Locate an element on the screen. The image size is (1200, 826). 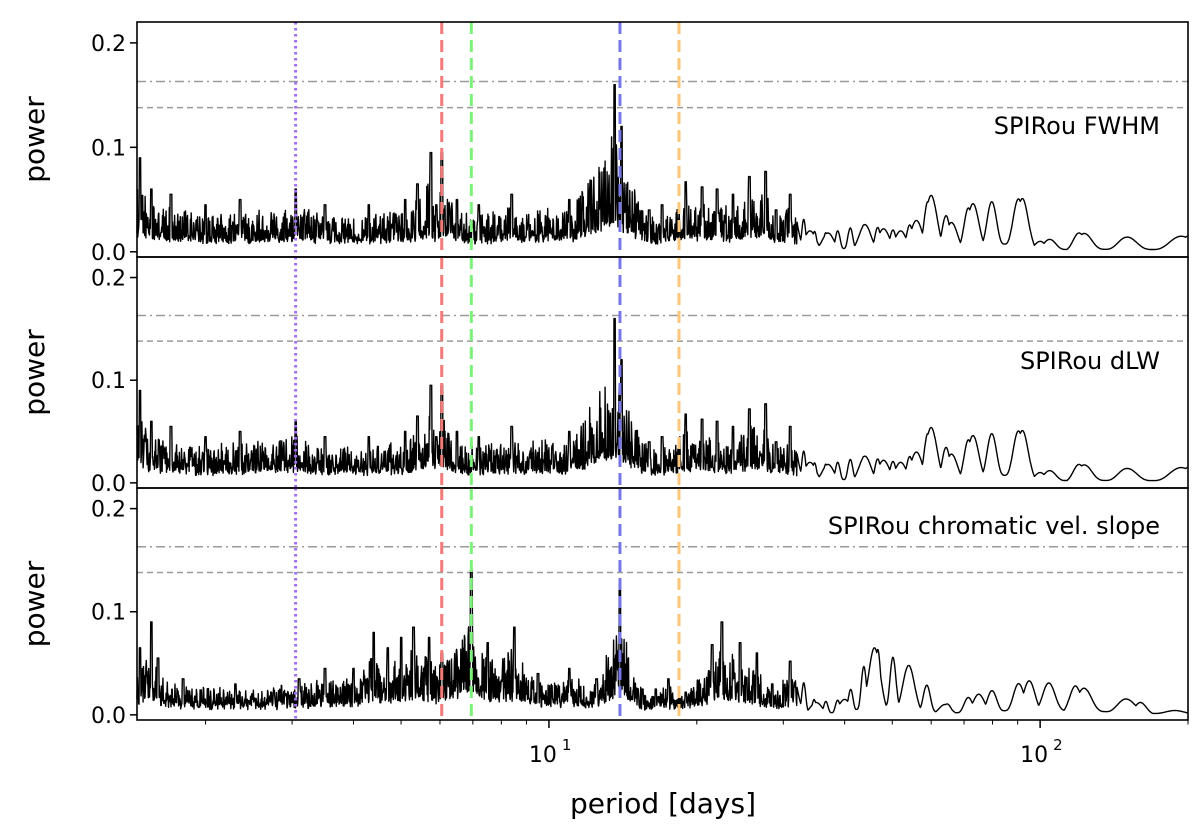
x-tick-exponent: 2 is located at coordinates (1058, 745).